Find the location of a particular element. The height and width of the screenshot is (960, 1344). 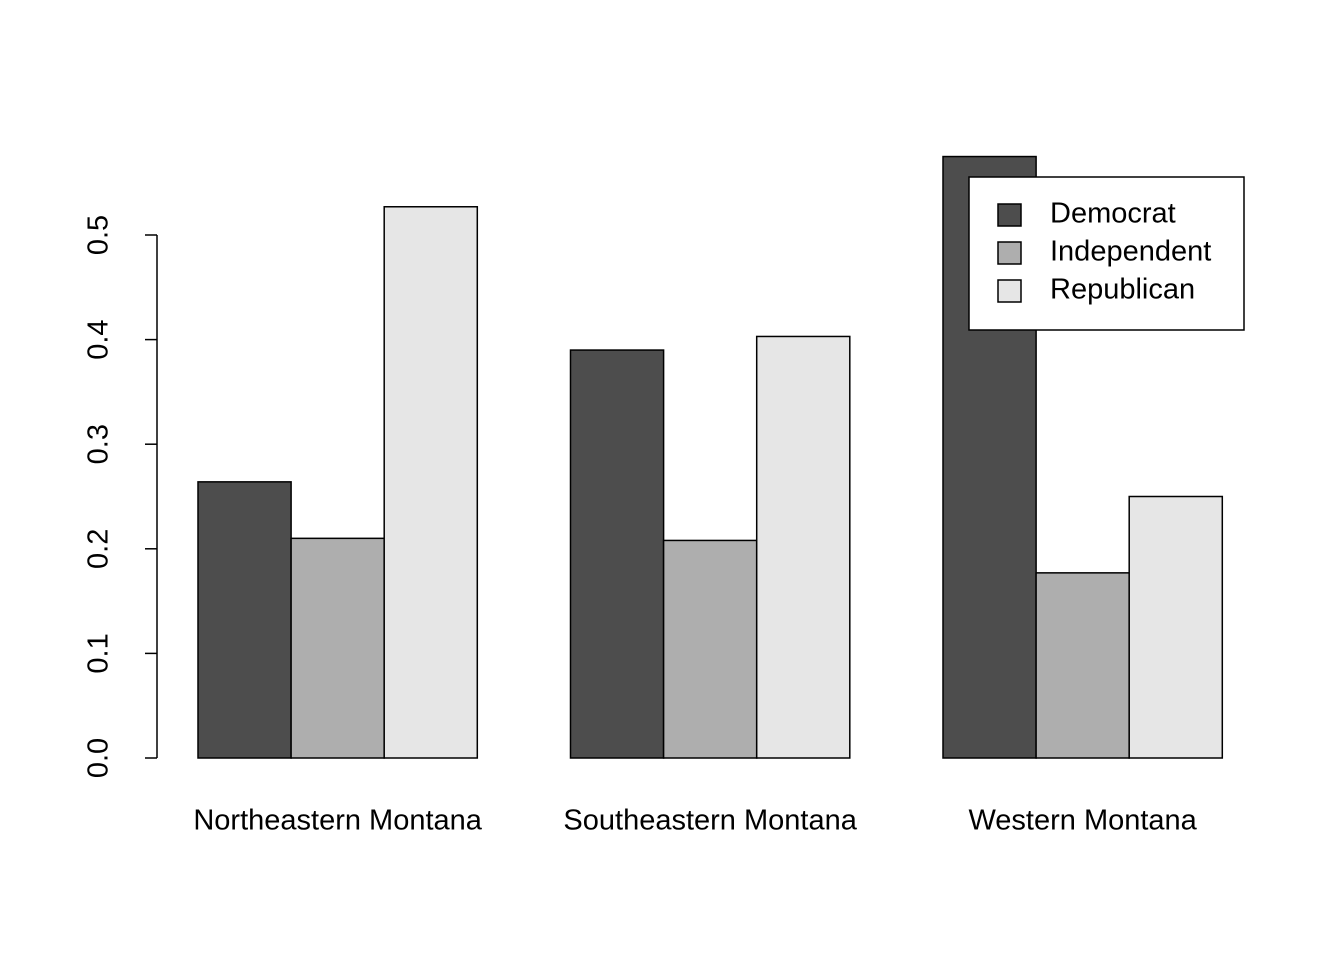

y-tick-label: 0.4 is located at coordinates (99, 339).